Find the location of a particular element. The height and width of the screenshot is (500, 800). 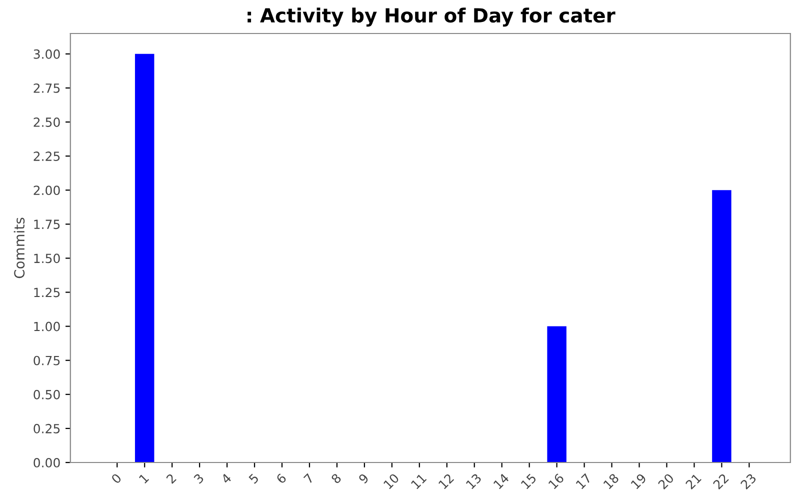

x-tick-label: 0 is located at coordinates (116, 478).